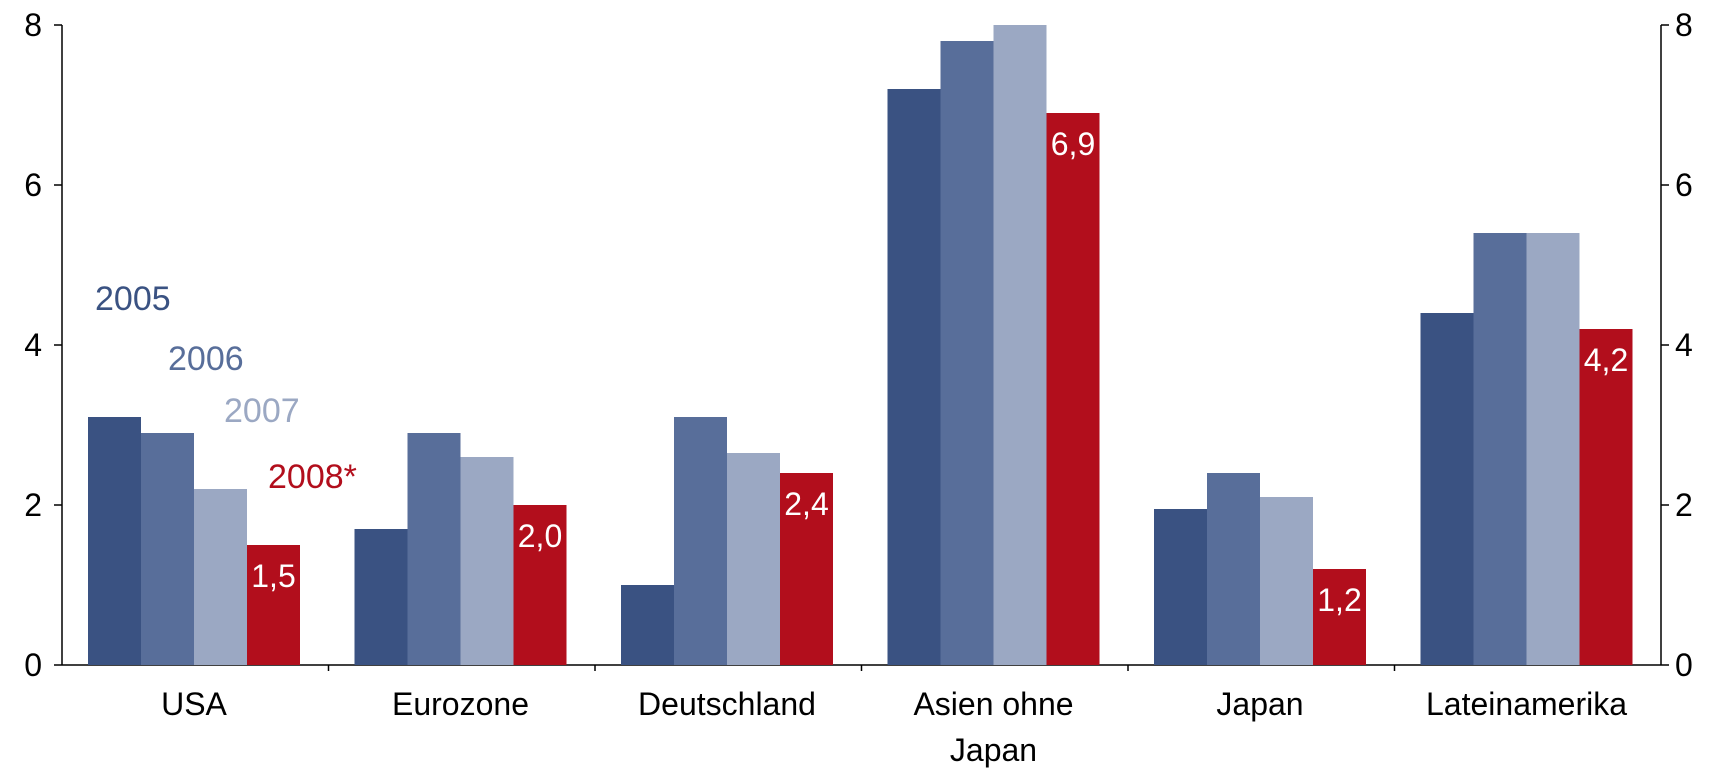 Image resolution: width=1720 pixels, height=770 pixels. What do you see at coordinates (1339, 600) in the screenshot?
I see `data-label: 1,2` at bounding box center [1339, 600].